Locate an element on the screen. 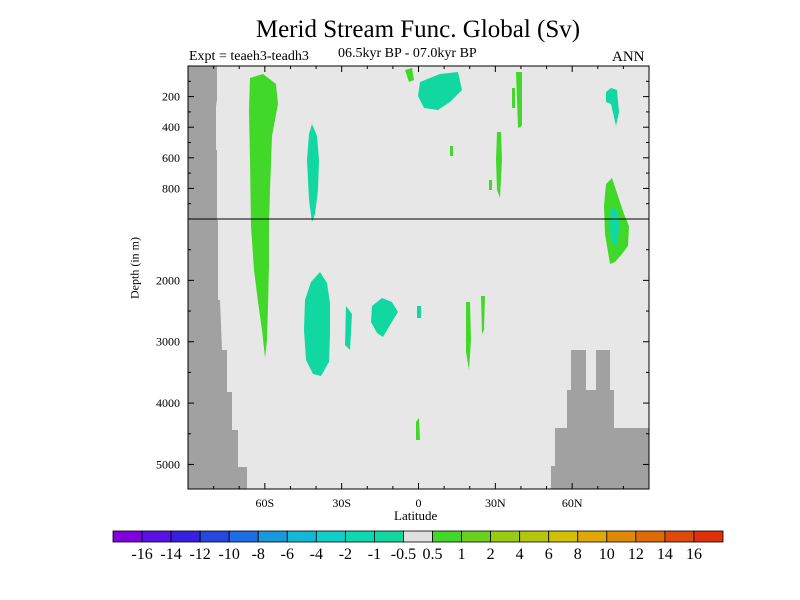 The image size is (800, 600). x-tick-label: 30N is located at coordinates (495, 503).